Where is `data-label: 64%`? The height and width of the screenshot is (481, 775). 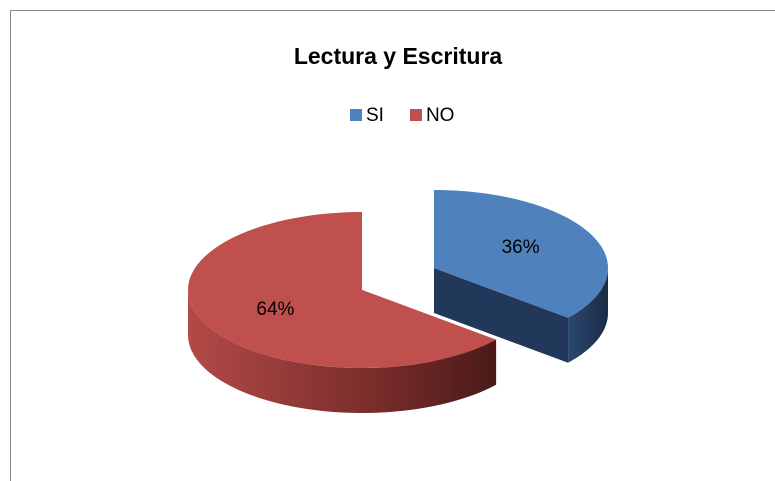
data-label: 64% is located at coordinates (275, 309).